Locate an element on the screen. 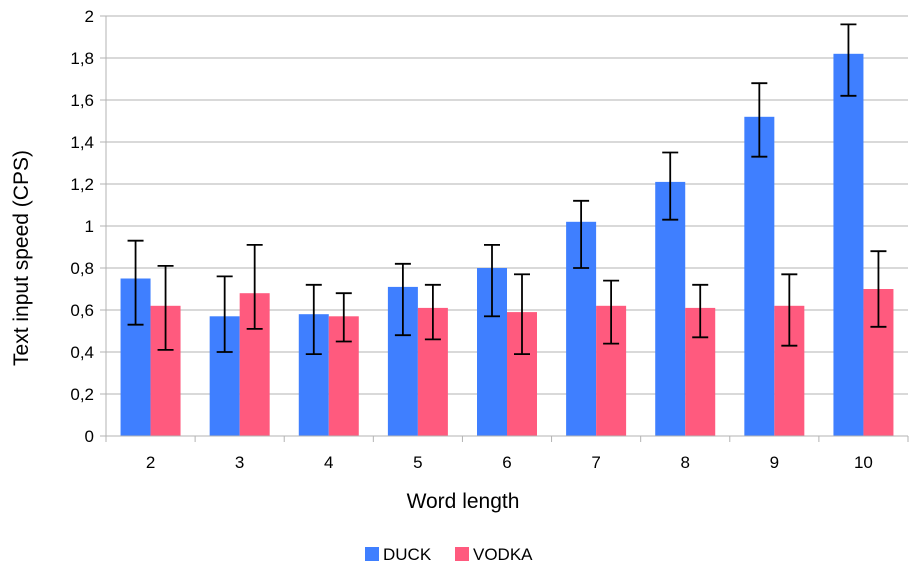  x-tick-label: 10 is located at coordinates (863, 462).